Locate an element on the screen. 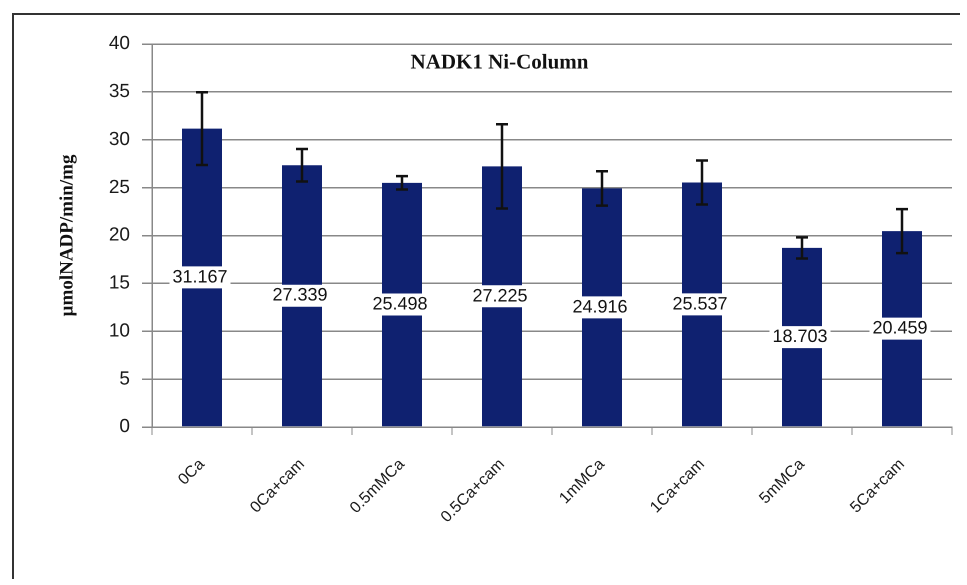  data-label: 31.167 is located at coordinates (200, 276).